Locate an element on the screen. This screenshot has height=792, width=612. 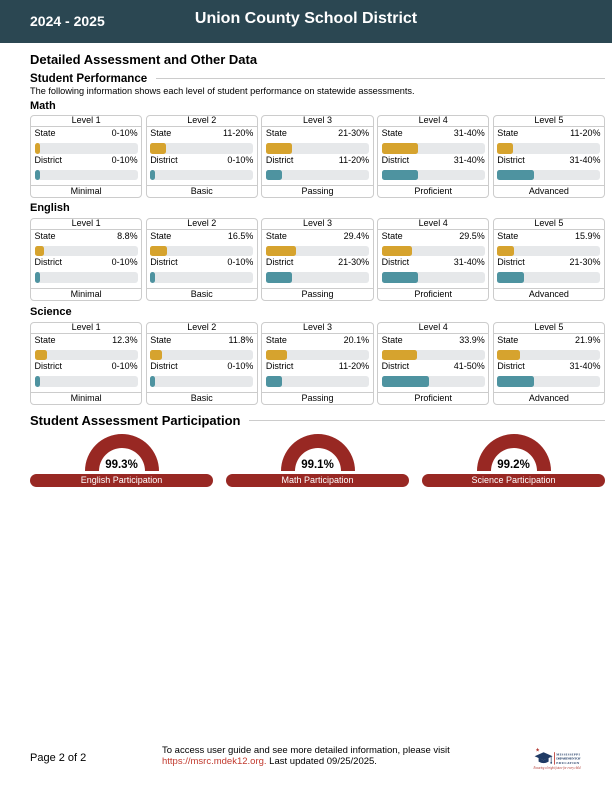
svg-text:Ensuring a bright future for e: Ensuring a bright future for every child is located at coordinates (557, 768).